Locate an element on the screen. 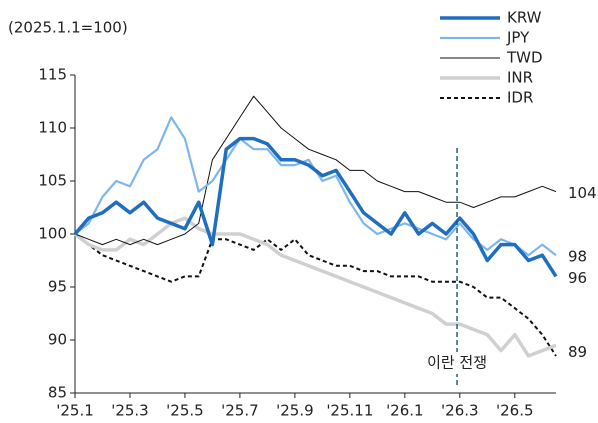  y-tick-label: 90 is located at coordinates (57, 340).